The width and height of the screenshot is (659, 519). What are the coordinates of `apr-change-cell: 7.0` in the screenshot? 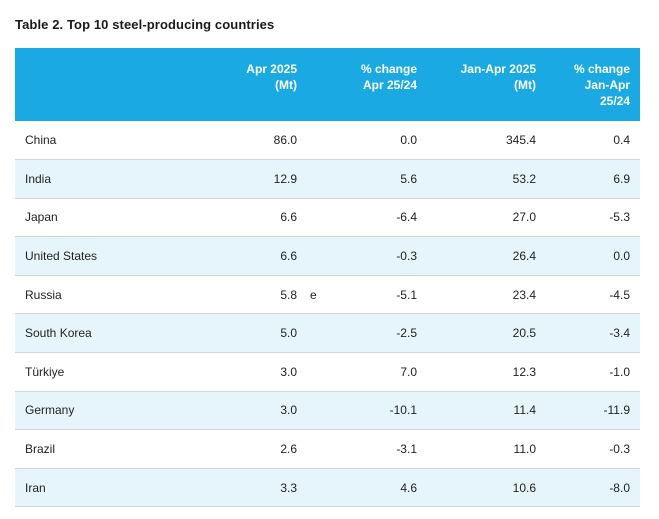 It's located at (408, 371).